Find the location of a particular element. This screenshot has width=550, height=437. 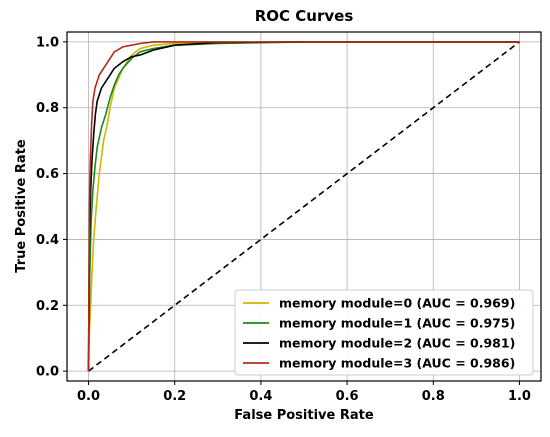

legend-entry-label: memory module=0 (AUC = 0.969) is located at coordinates (397, 303).